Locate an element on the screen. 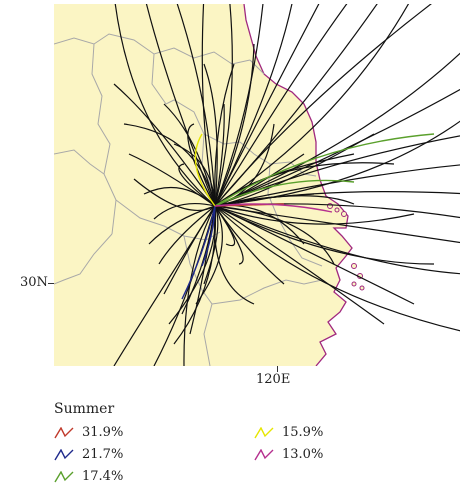 The height and width of the screenshot is (500, 476). legend-label: 17.4% is located at coordinates (103, 476).